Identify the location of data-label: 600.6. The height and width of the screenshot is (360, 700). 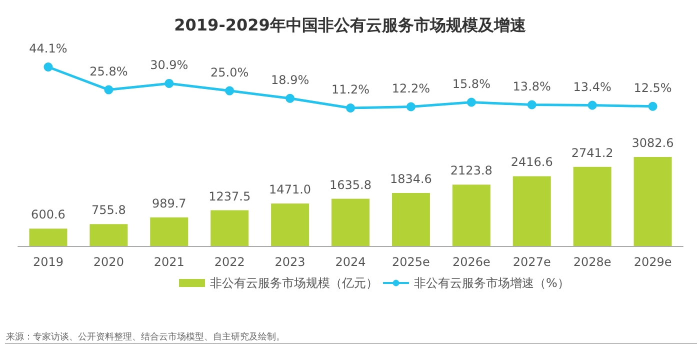
(48, 215).